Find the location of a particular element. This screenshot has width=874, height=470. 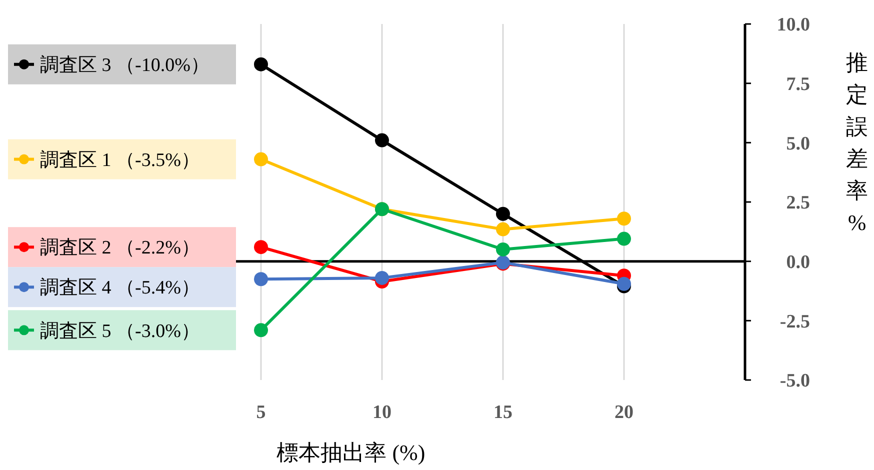

y-tick-label: 7.5 is located at coordinates (798, 84).